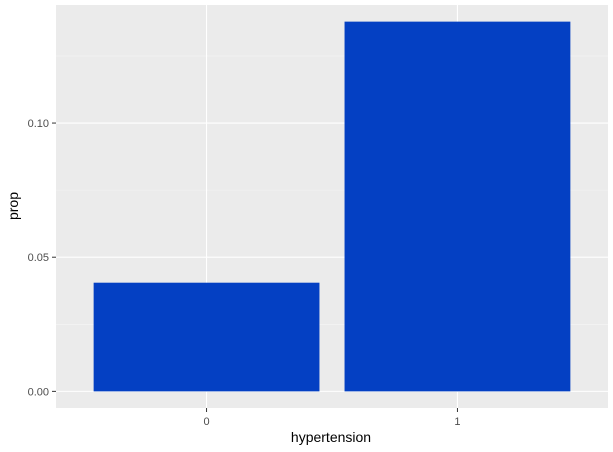 The image size is (613, 452). I want to click on bar, so click(206, 337).